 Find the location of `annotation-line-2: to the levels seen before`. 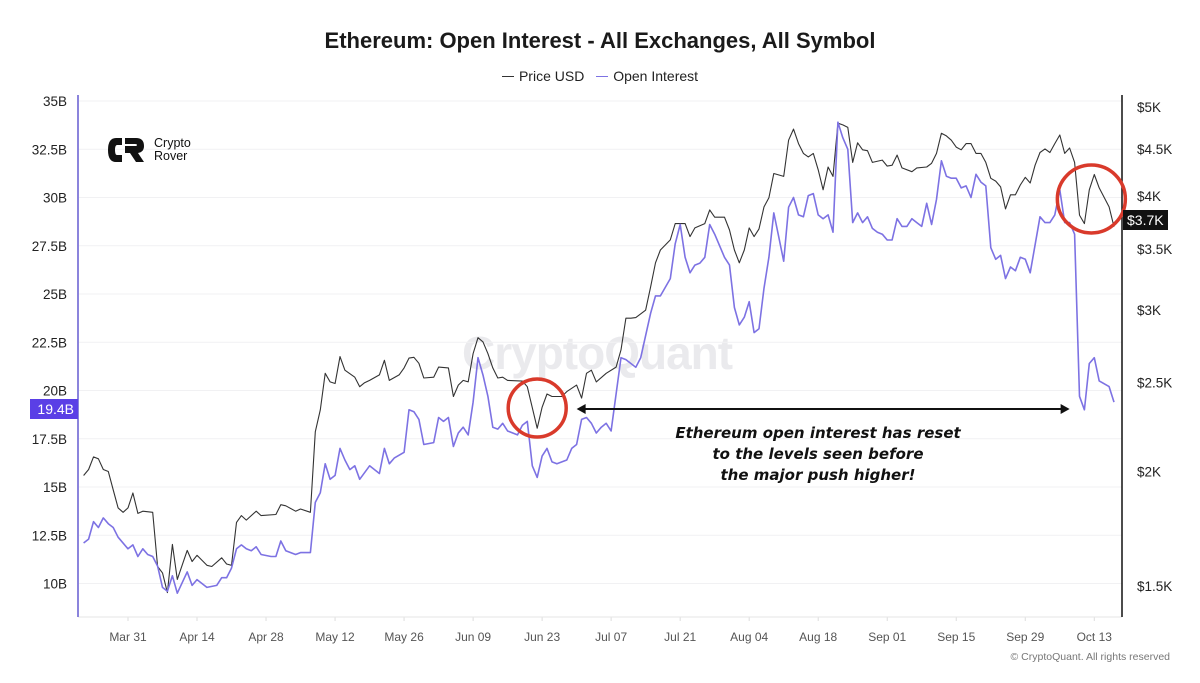

annotation-line-2: to the levels seen before is located at coordinates (818, 454).